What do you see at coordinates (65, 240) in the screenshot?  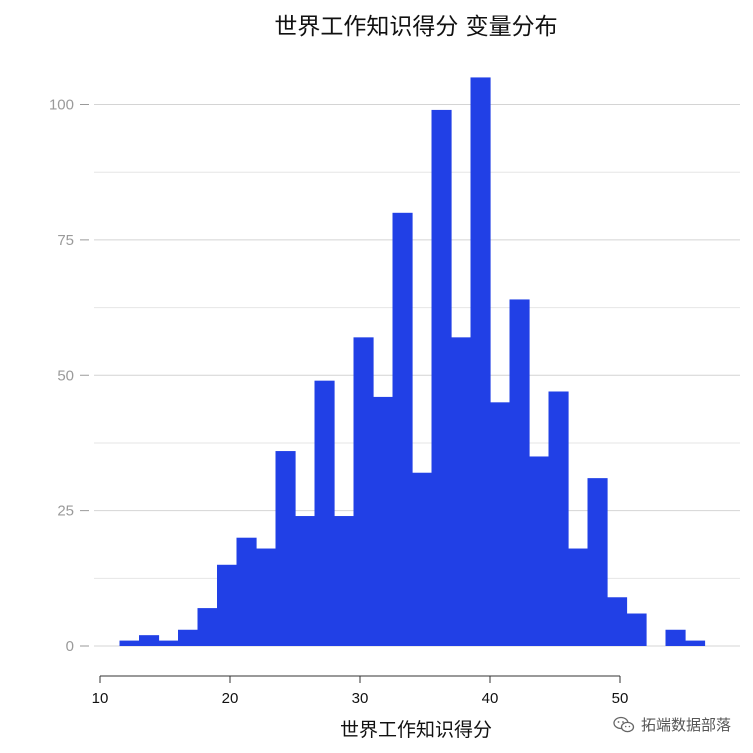 I see `y-tick-label: 75` at bounding box center [65, 240].